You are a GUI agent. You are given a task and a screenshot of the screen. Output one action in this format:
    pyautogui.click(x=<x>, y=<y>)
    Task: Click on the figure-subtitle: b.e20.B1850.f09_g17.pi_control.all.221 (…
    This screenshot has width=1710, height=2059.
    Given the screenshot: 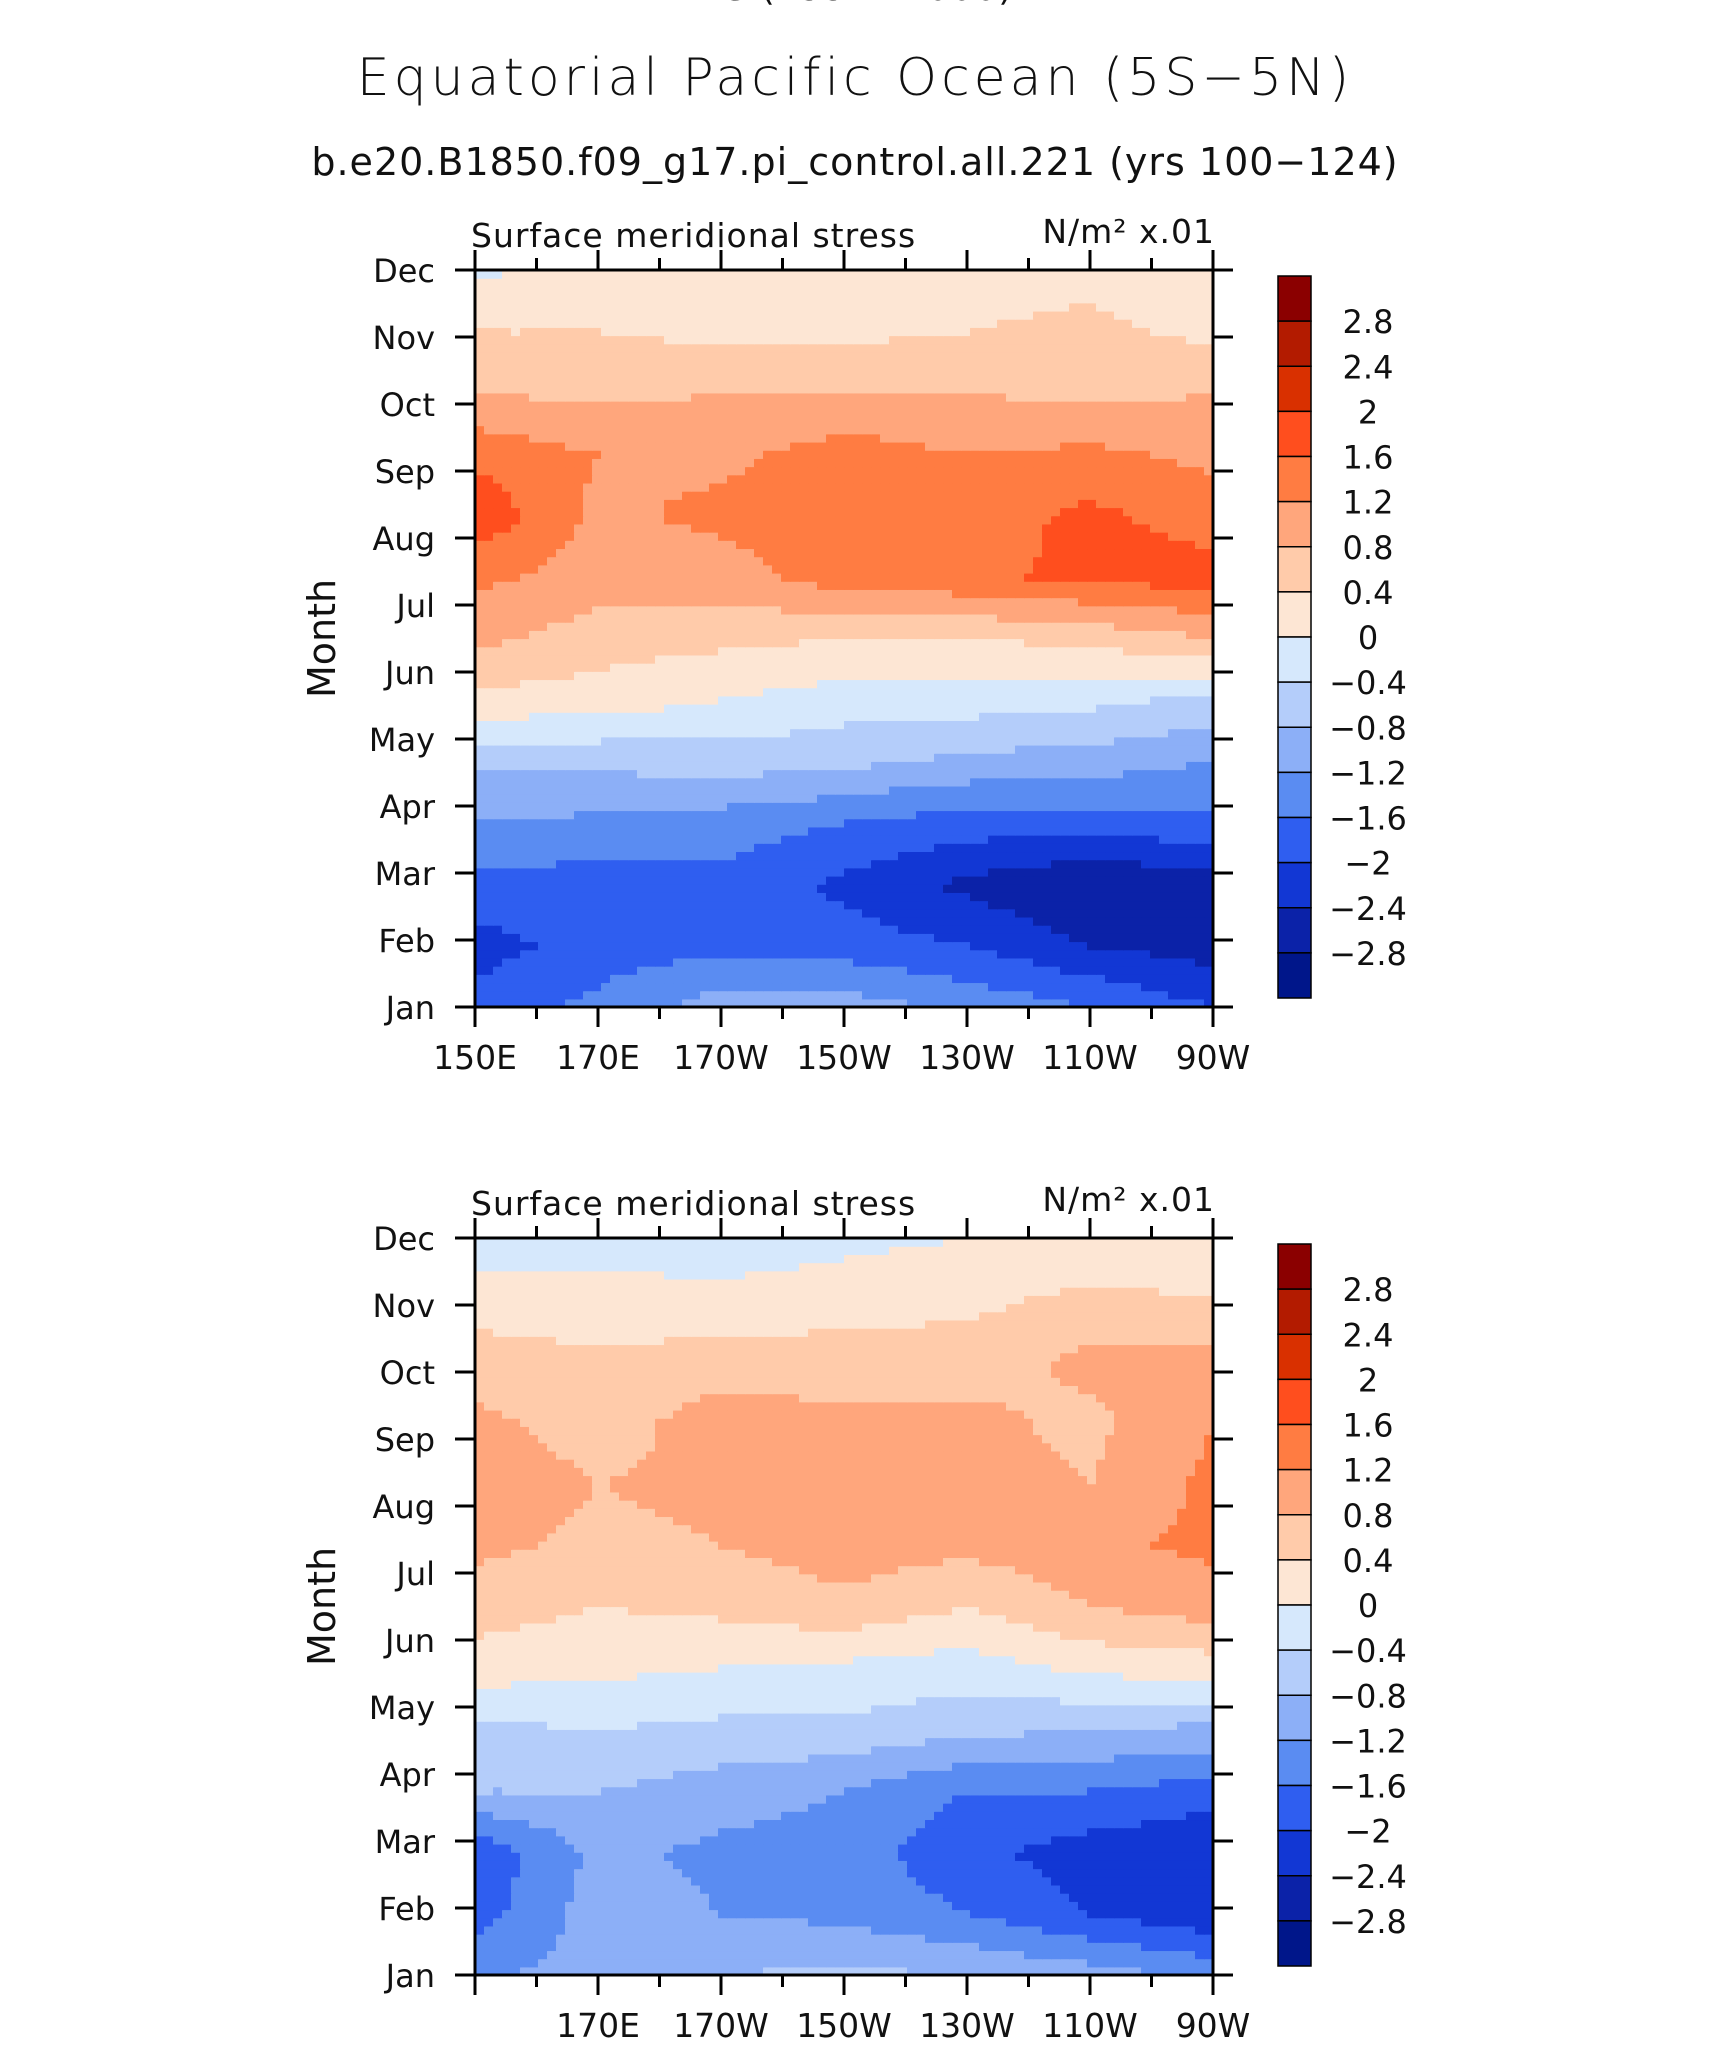 What is the action you would take?
    pyautogui.click(x=855, y=162)
    